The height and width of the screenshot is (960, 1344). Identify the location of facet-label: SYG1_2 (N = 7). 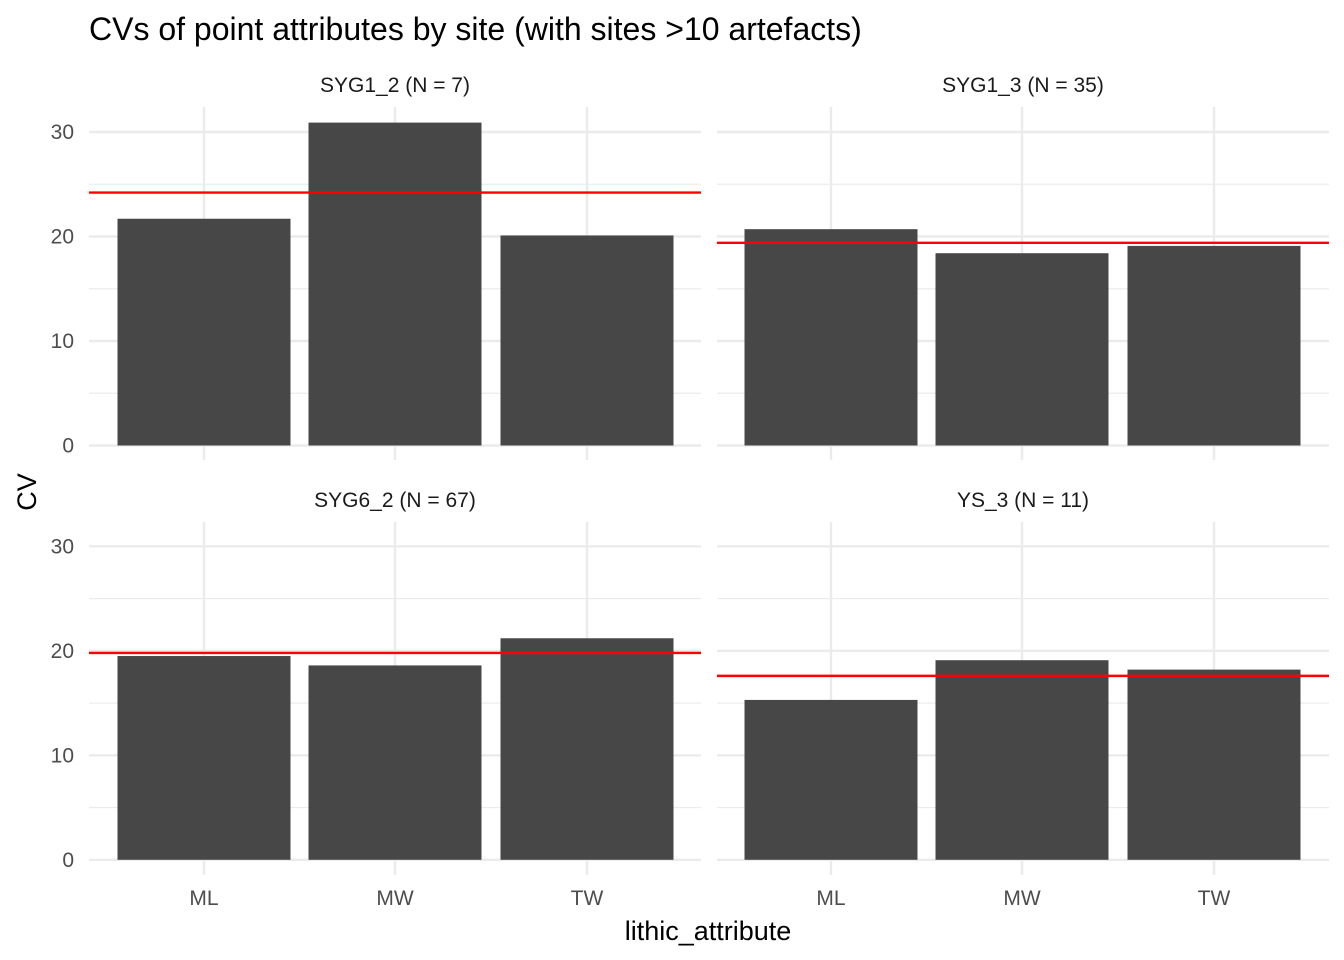
(395, 85).